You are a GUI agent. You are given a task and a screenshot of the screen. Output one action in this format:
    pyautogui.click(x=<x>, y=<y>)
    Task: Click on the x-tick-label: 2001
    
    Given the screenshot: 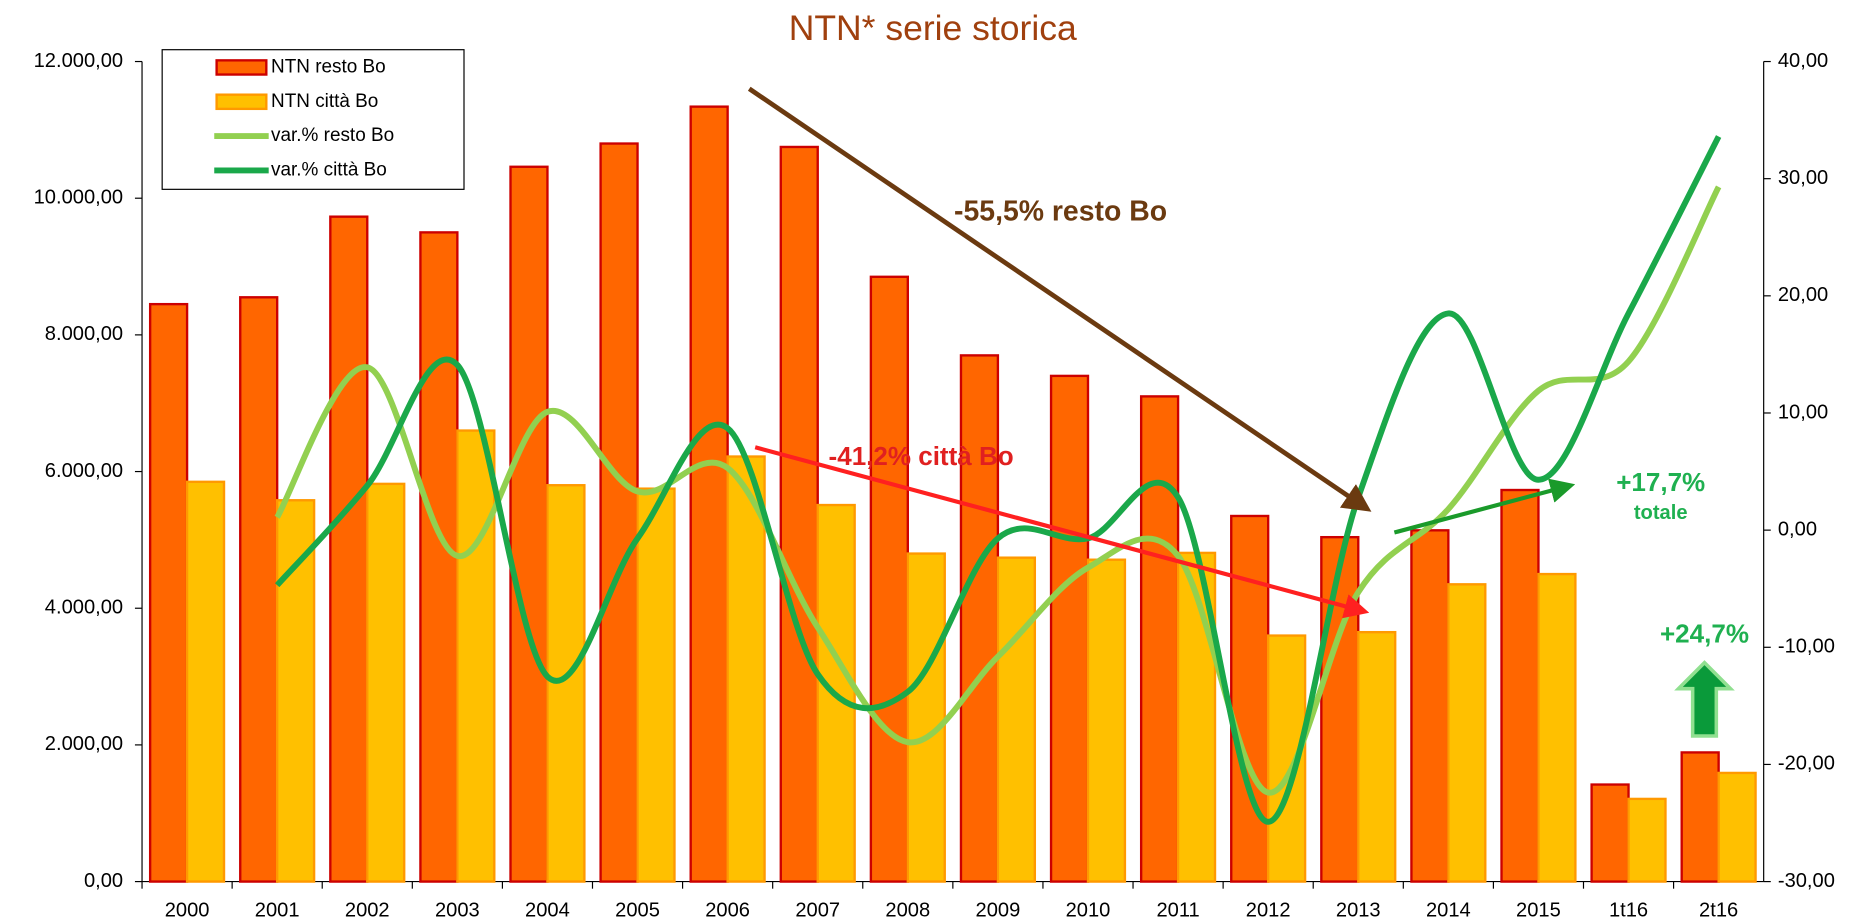 What is the action you would take?
    pyautogui.click(x=277, y=910)
    